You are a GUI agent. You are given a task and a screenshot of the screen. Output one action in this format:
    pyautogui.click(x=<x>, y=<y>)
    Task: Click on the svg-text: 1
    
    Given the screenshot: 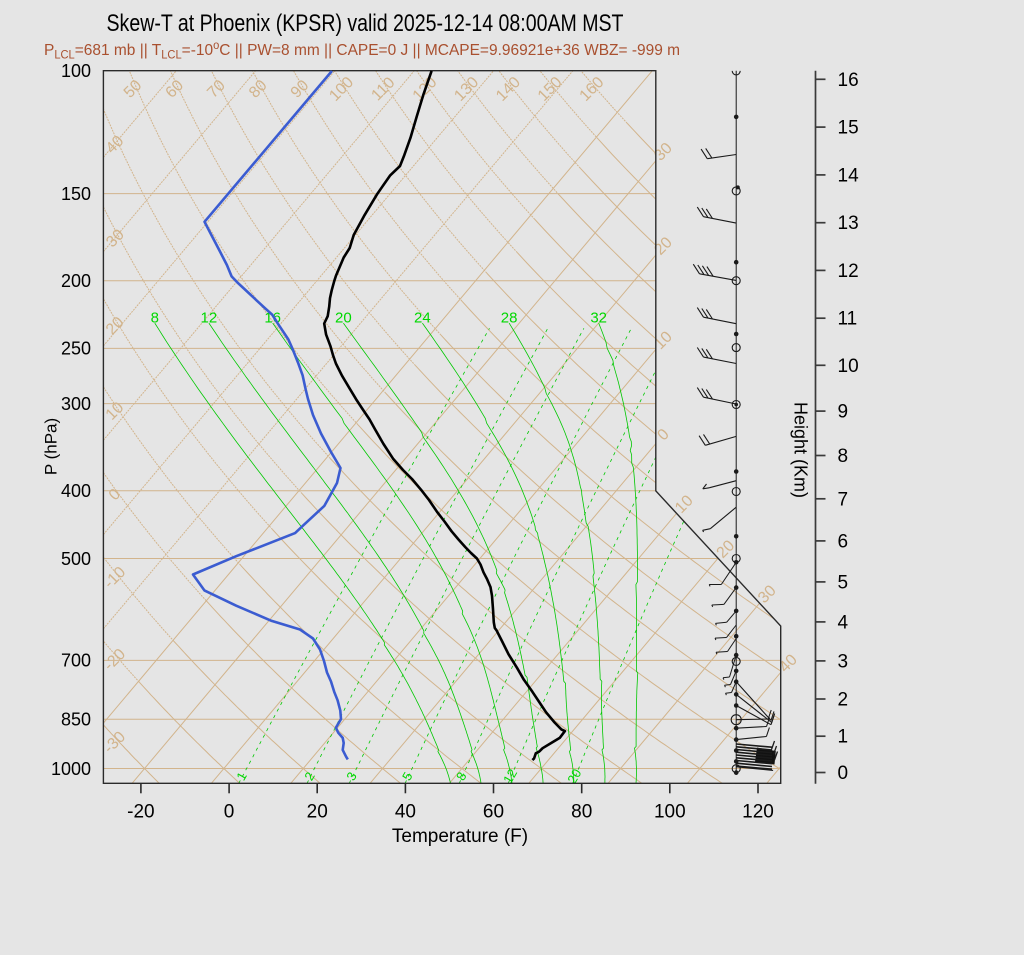 What is the action you would take?
    pyautogui.click(x=843, y=737)
    